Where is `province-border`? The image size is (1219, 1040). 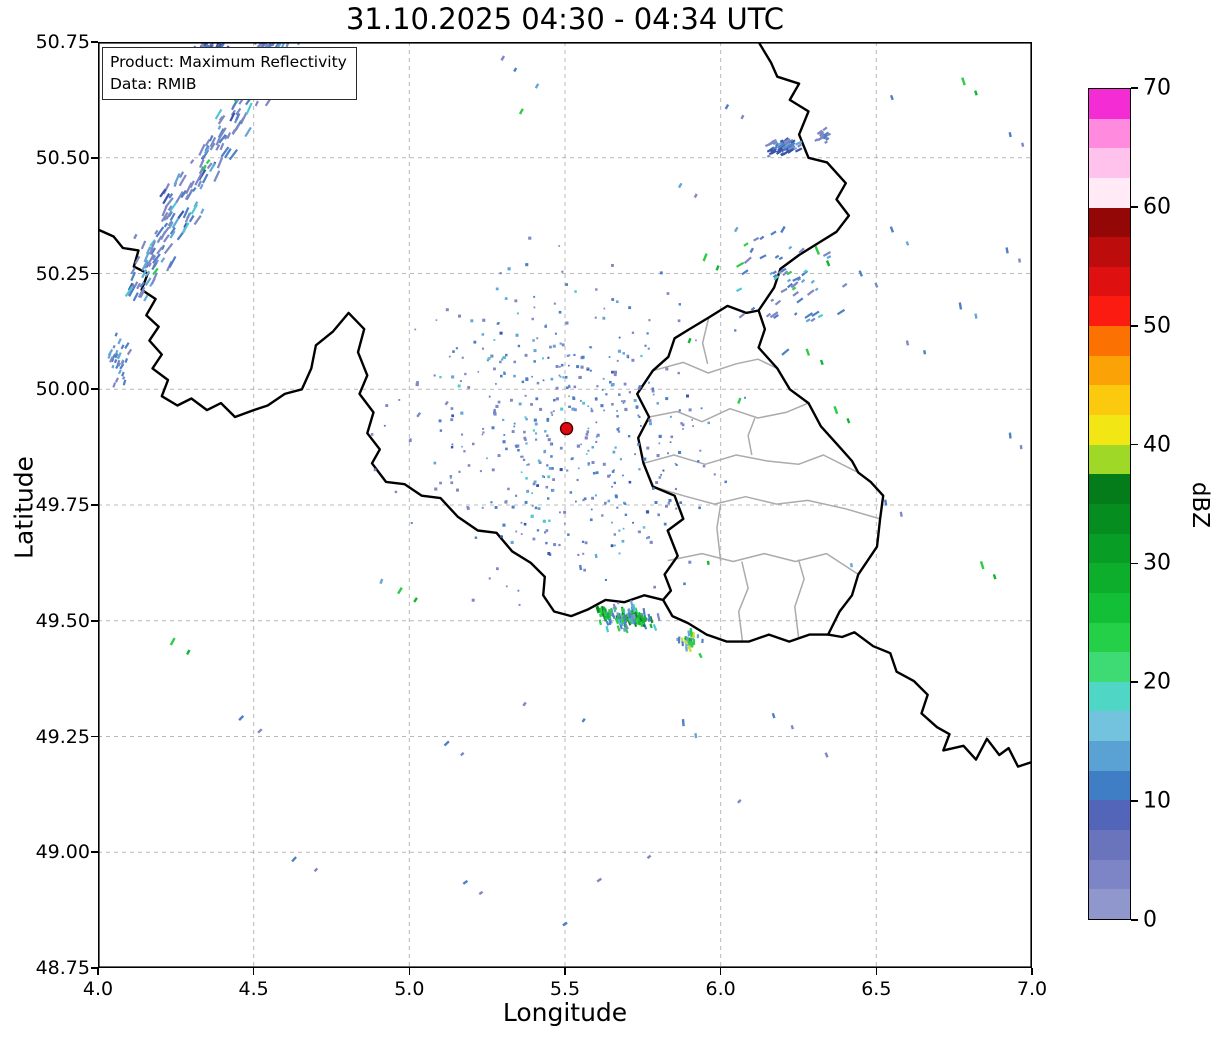
province-border is located at coordinates (705, 340).